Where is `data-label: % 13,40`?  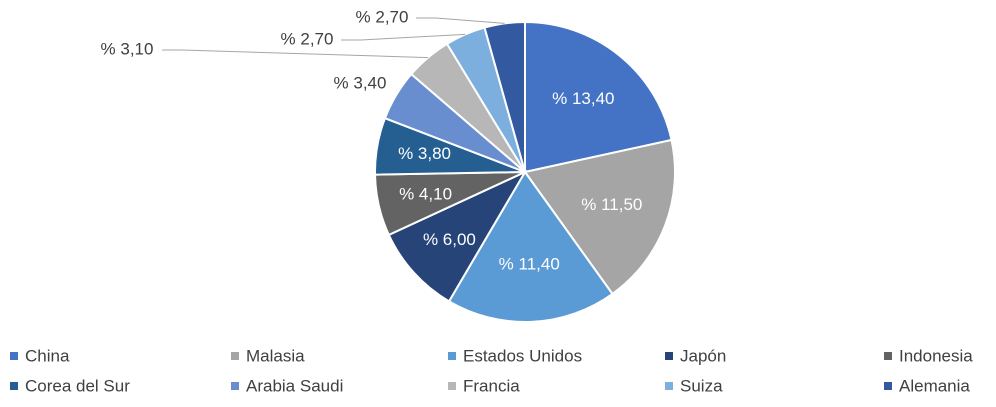
data-label: % 13,40 is located at coordinates (583, 98).